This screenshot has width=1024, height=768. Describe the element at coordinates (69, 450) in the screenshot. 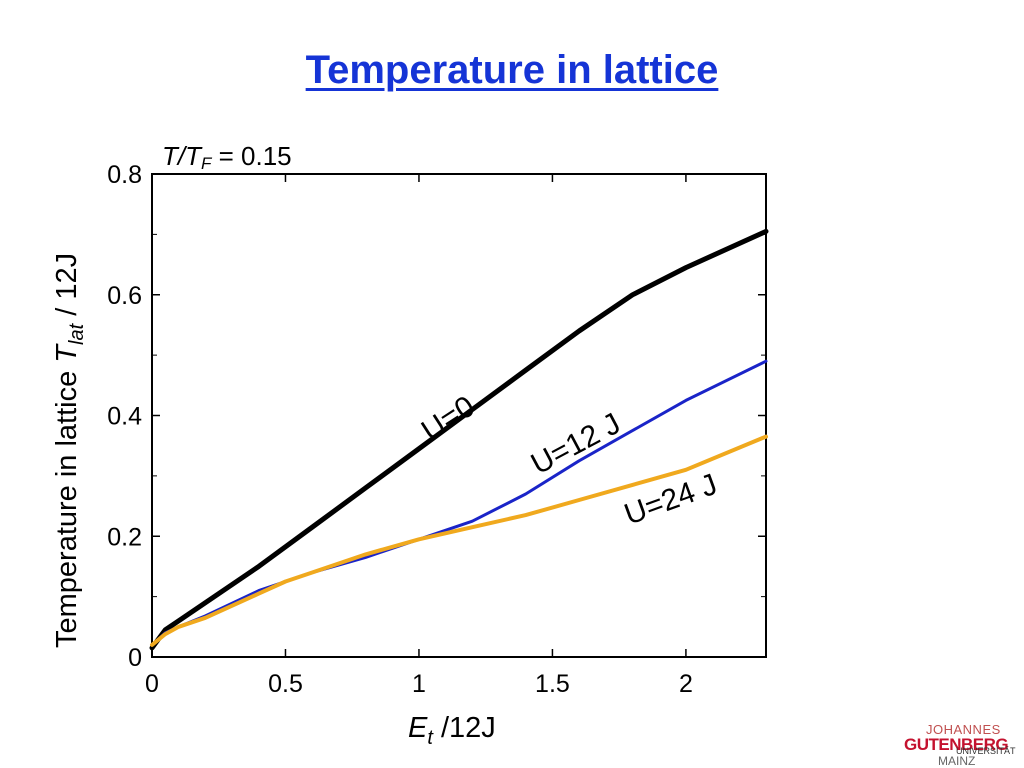

I see `y-axis-label: Temperature in lattice Tlat / 12J` at that location.